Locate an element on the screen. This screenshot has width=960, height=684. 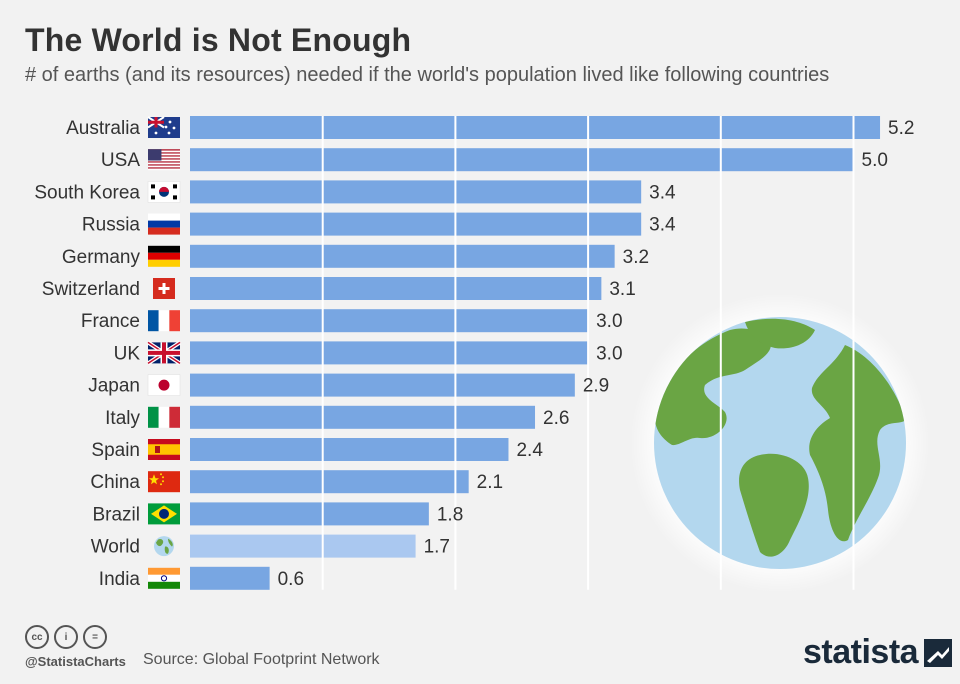
flag-italy-icon is located at coordinates (164, 417).